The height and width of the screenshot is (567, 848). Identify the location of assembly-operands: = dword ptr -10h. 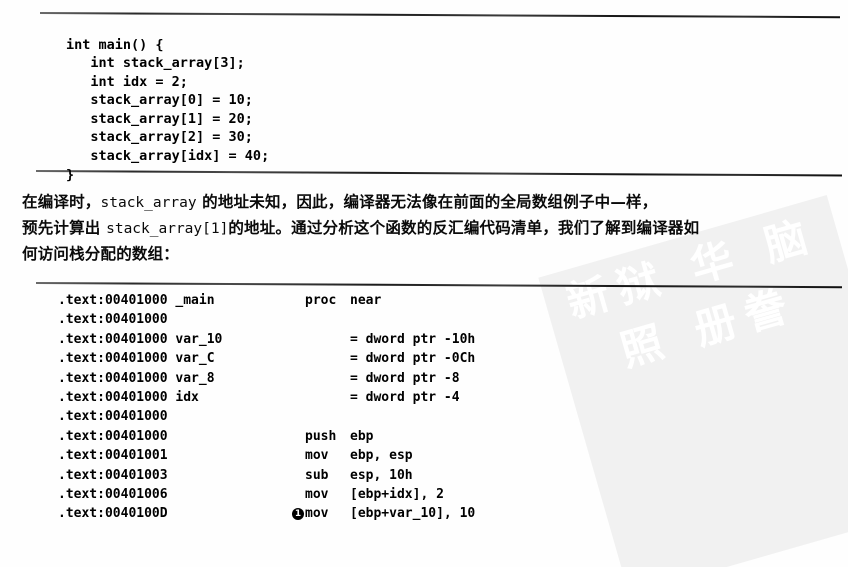
(413, 339).